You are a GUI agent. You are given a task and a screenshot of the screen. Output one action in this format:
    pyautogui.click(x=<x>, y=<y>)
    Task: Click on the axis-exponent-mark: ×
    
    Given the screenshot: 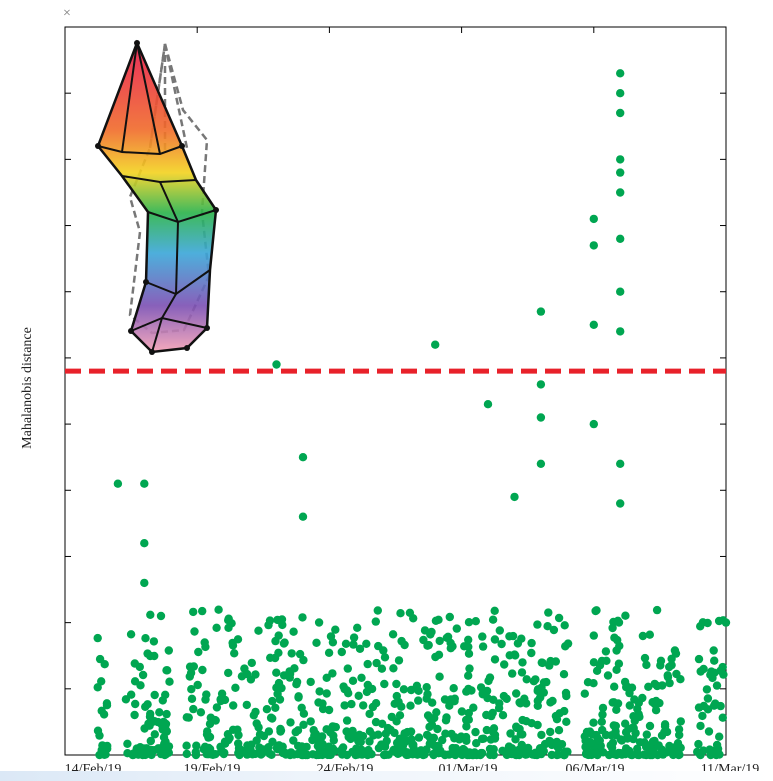 What is the action you would take?
    pyautogui.click(x=67, y=13)
    